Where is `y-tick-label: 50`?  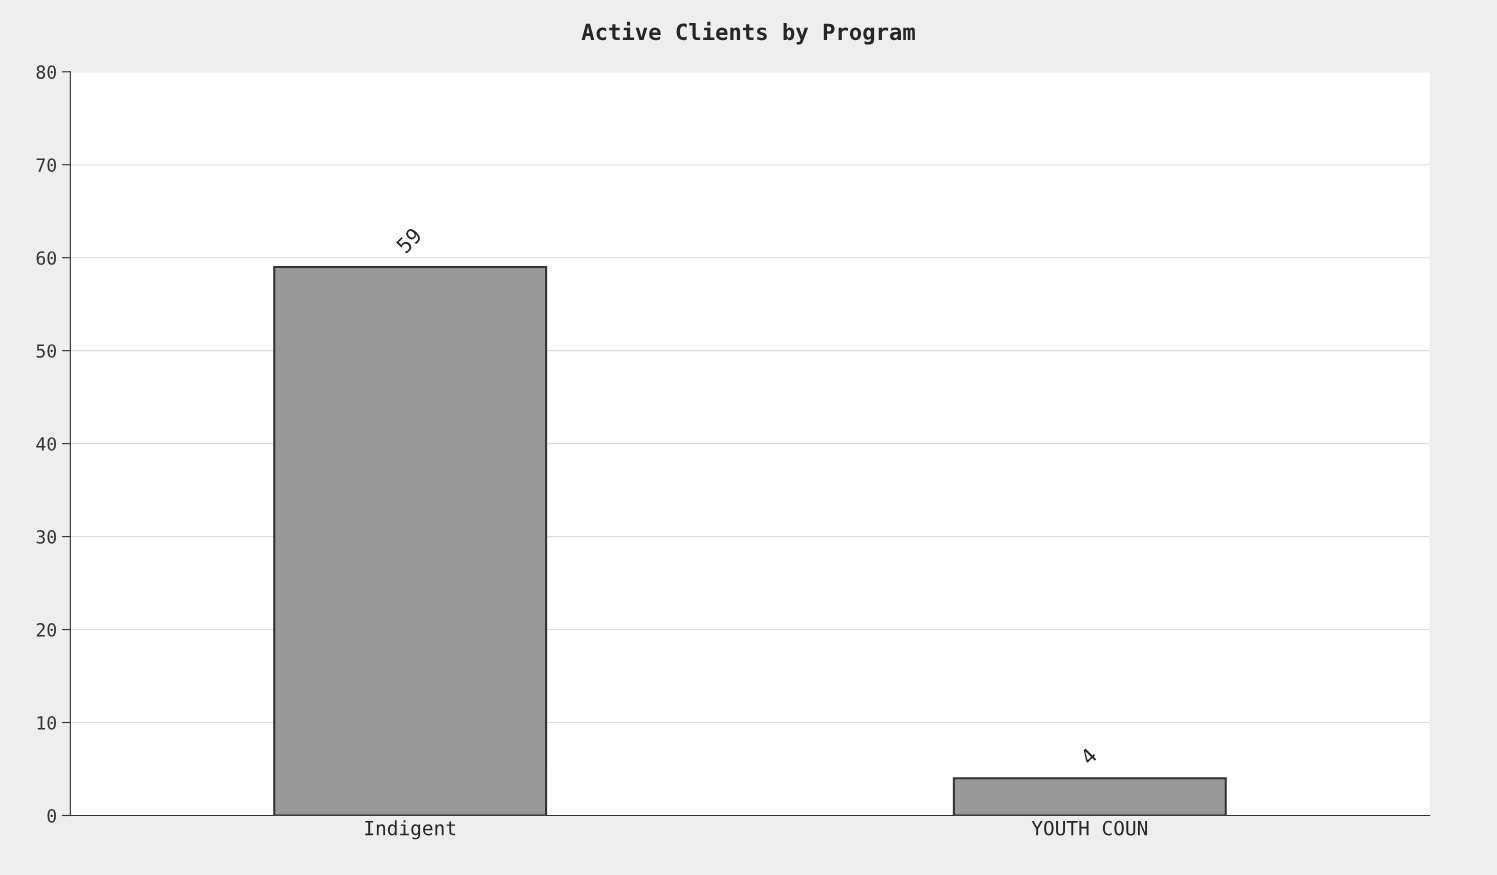
y-tick-label: 50 is located at coordinates (46, 351).